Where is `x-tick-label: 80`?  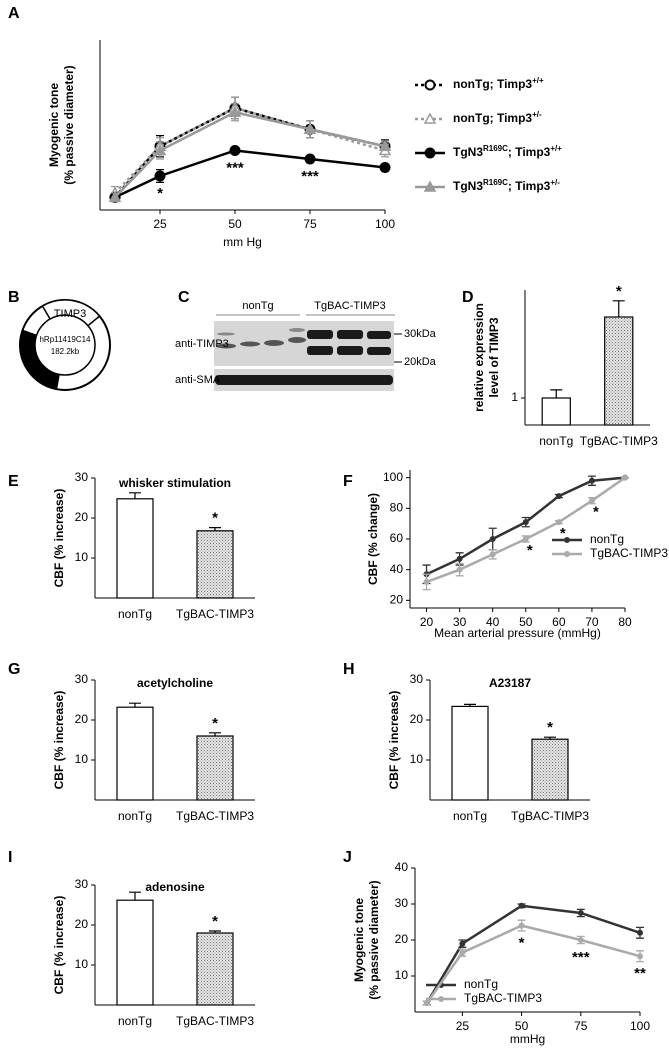 x-tick-label: 80 is located at coordinates (625, 622).